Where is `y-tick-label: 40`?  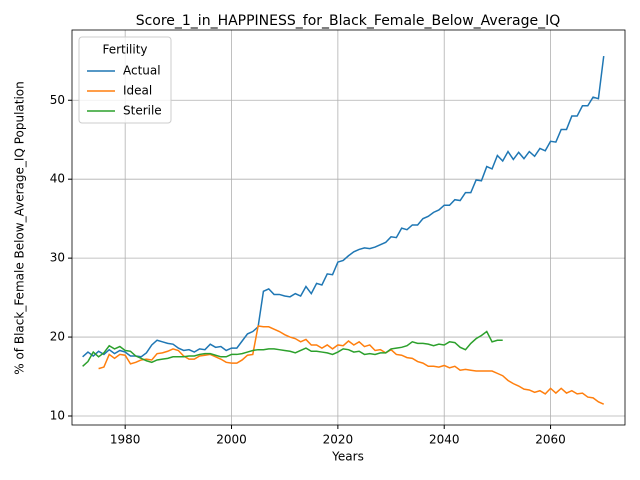
y-tick-label: 40 is located at coordinates (57, 179).